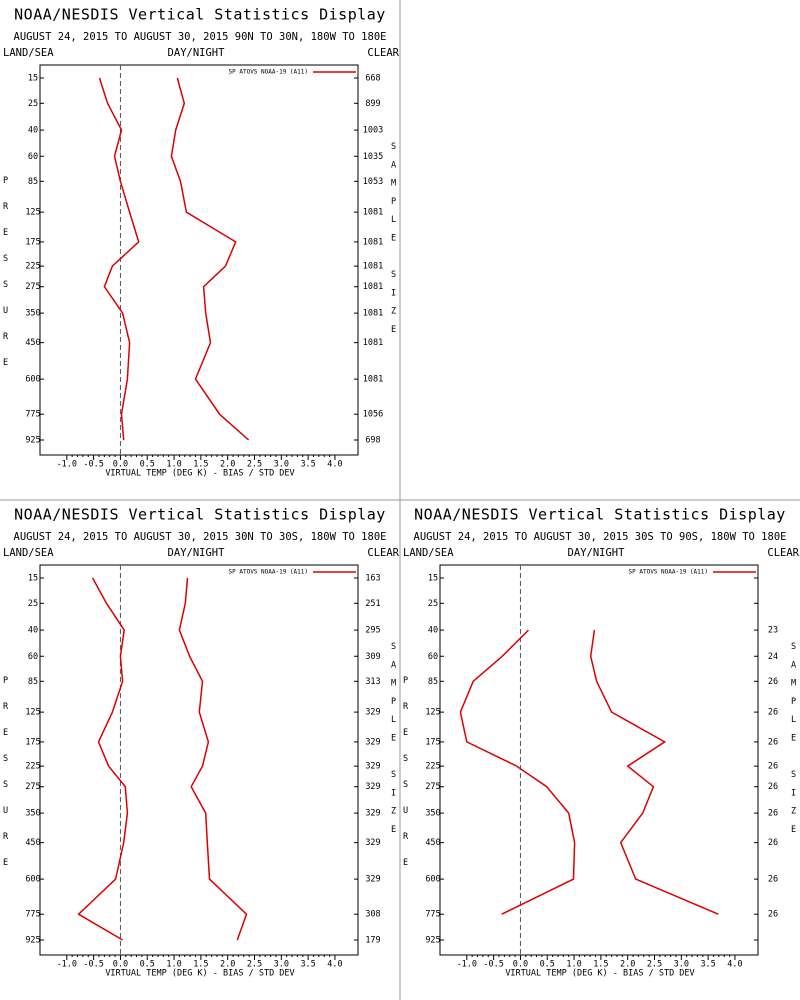 This screenshot has width=800, height=1000. What do you see at coordinates (32, 941) in the screenshot?
I see `y-tick-label: 925` at bounding box center [32, 941].